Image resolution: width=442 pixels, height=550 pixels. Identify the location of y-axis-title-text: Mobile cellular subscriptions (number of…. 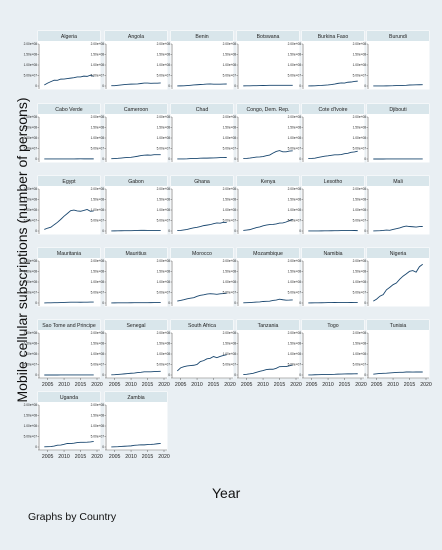
(22, 250).